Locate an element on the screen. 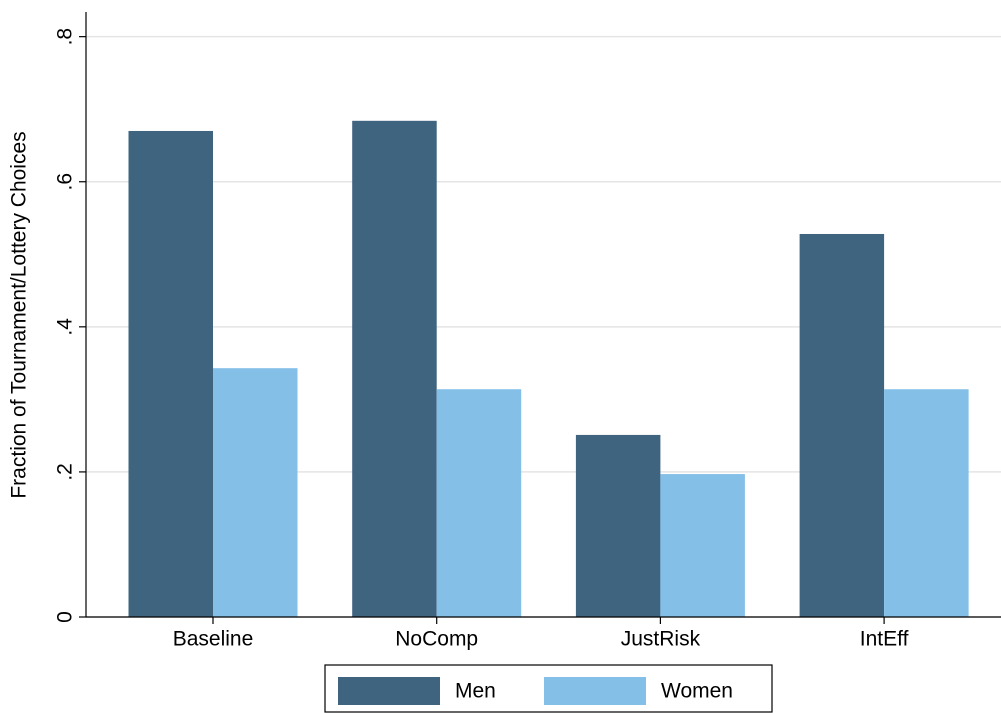  x-tick-label: JustRisk is located at coordinates (661, 639).